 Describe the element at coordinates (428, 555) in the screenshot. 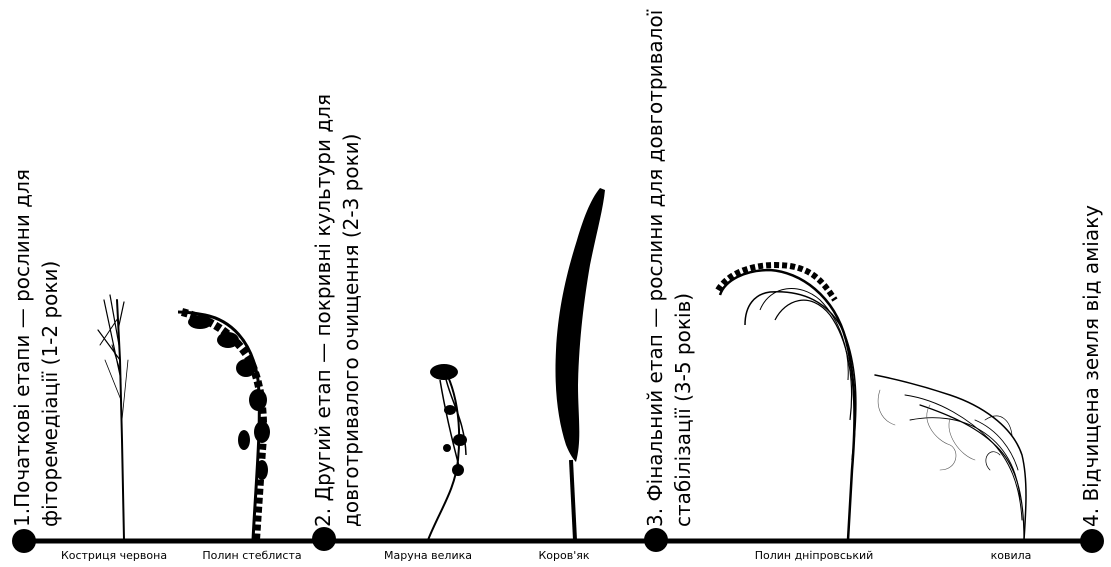

I see `plant-label-tansy: Маруна велика` at that location.